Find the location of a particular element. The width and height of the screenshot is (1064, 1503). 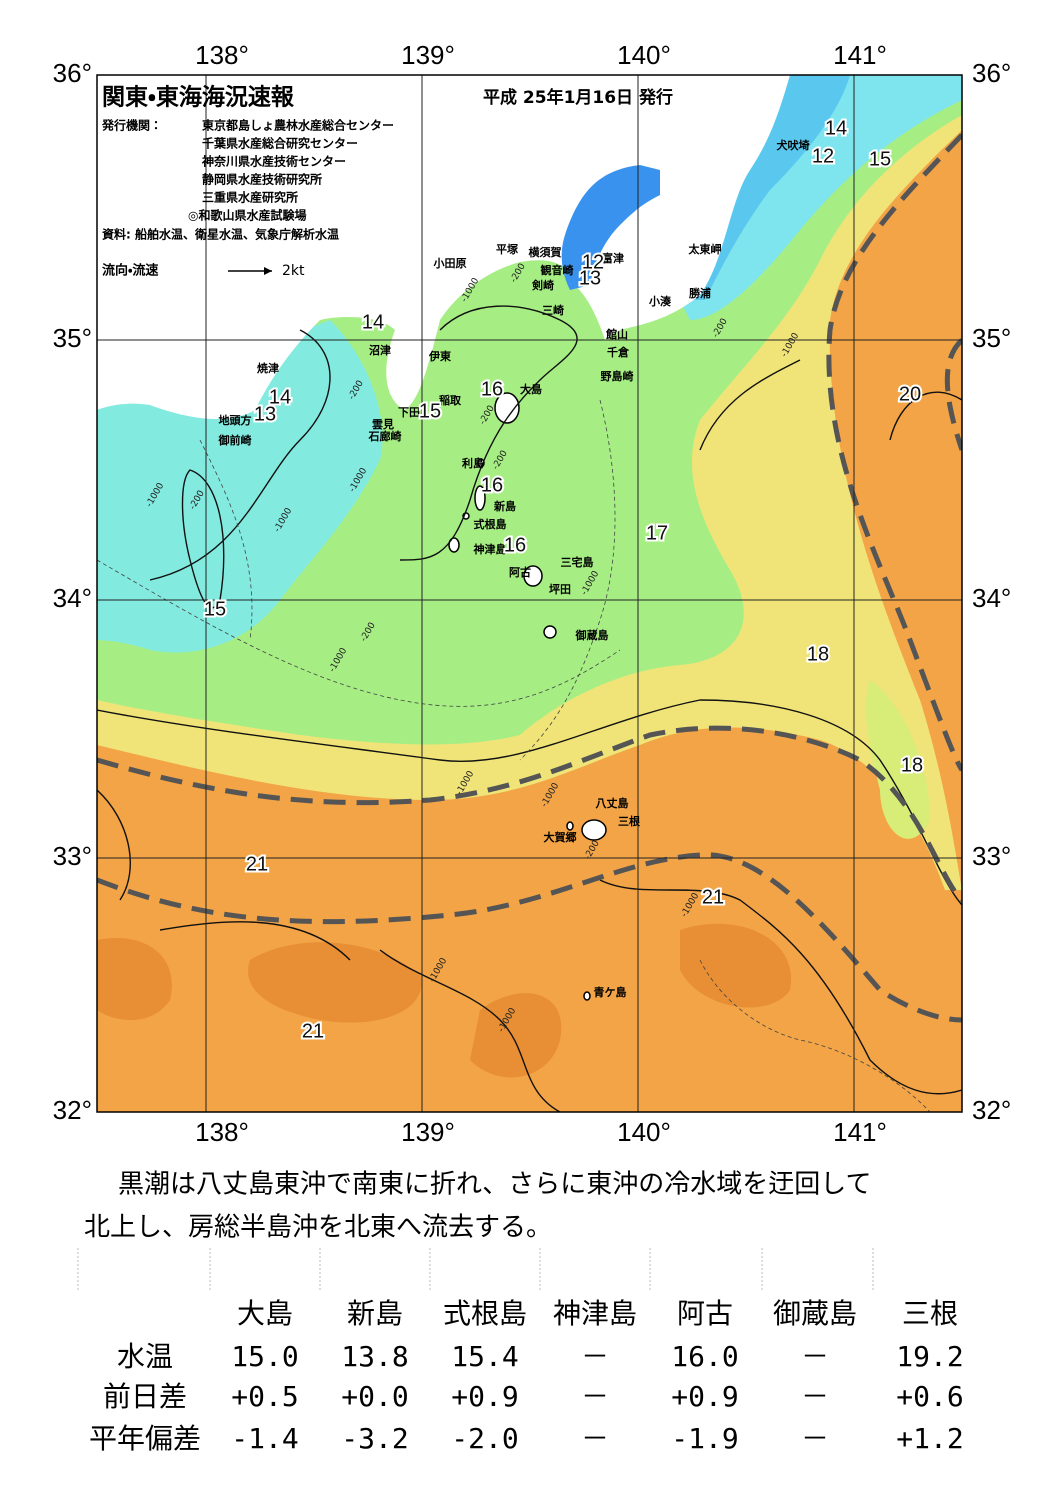

issuer: ◎和歌山県水産試験場 is located at coordinates (247, 215).